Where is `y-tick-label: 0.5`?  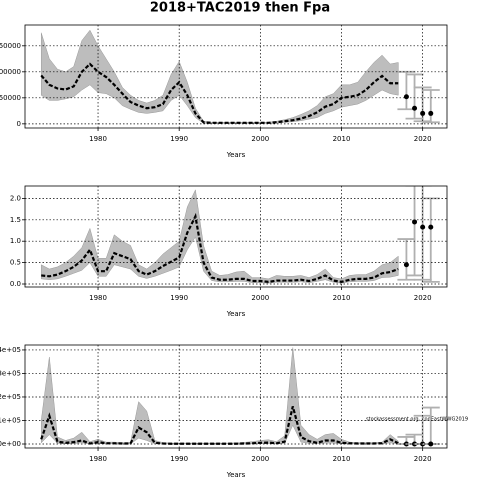
y-tick-label: 0.5 is located at coordinates (15, 263).